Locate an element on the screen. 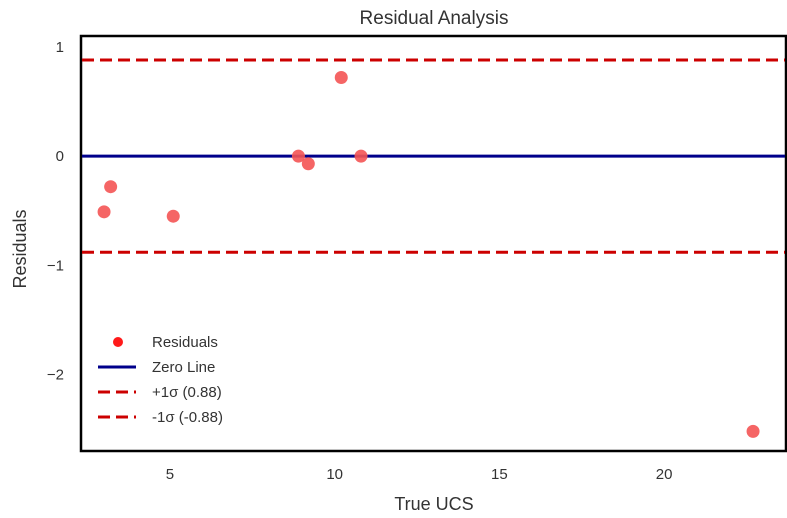 Image resolution: width=787 pixels, height=518 pixels. x-tick-label: 10 is located at coordinates (334, 474).